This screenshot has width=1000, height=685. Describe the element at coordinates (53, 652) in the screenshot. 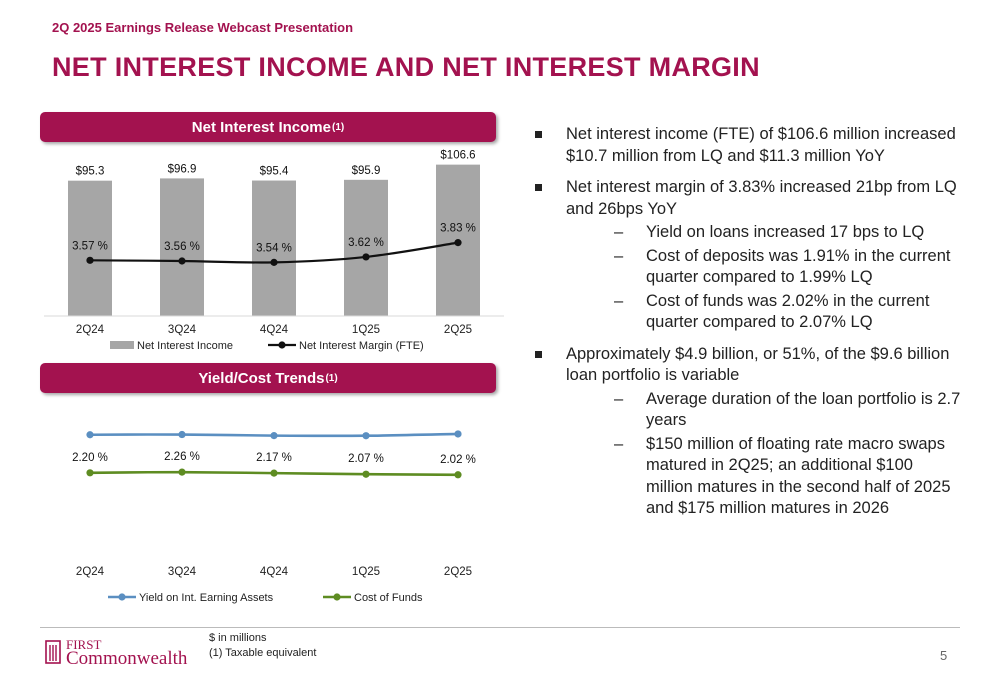

I see `building-icon` at that location.